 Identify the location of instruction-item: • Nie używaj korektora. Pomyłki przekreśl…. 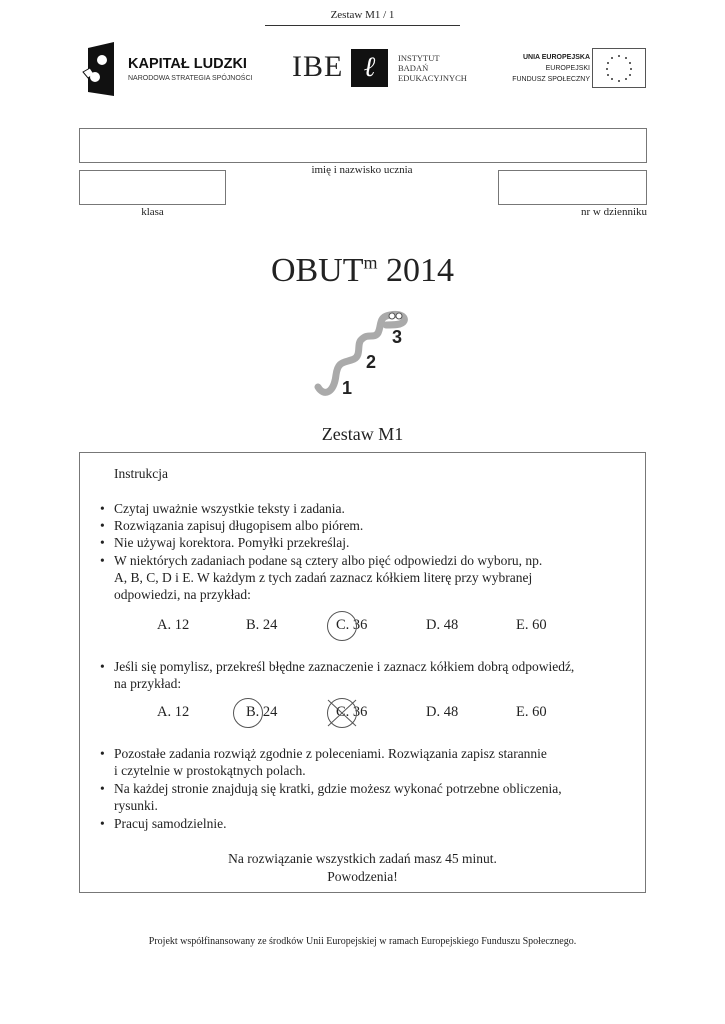
(225, 542).